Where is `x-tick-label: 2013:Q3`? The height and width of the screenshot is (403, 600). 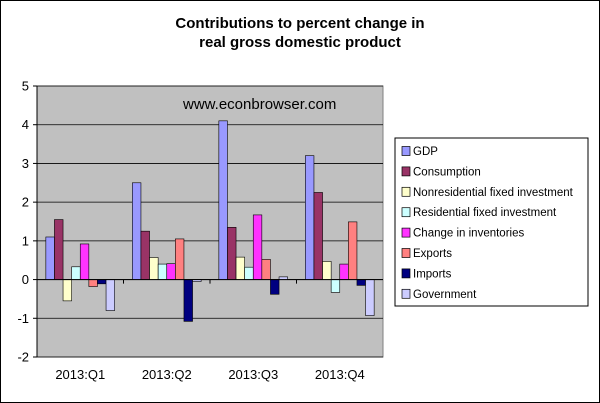 x-tick-label: 2013:Q3 is located at coordinates (253, 374).